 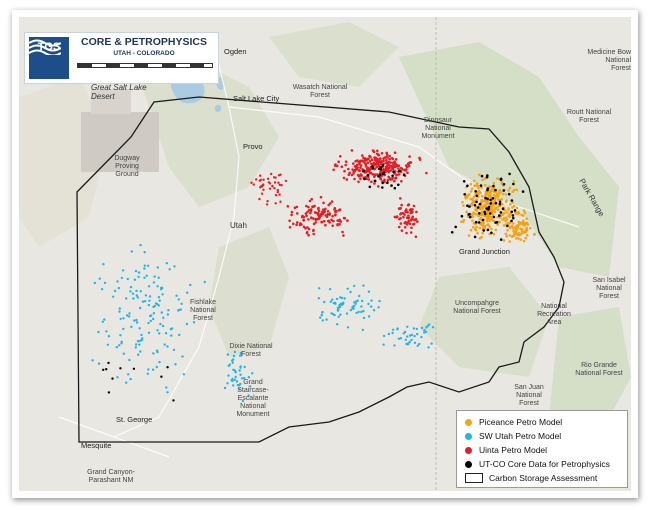 What do you see at coordinates (144, 53) in the screenshot?
I see `map-subtitle: UTAH - COLORADO` at bounding box center [144, 53].